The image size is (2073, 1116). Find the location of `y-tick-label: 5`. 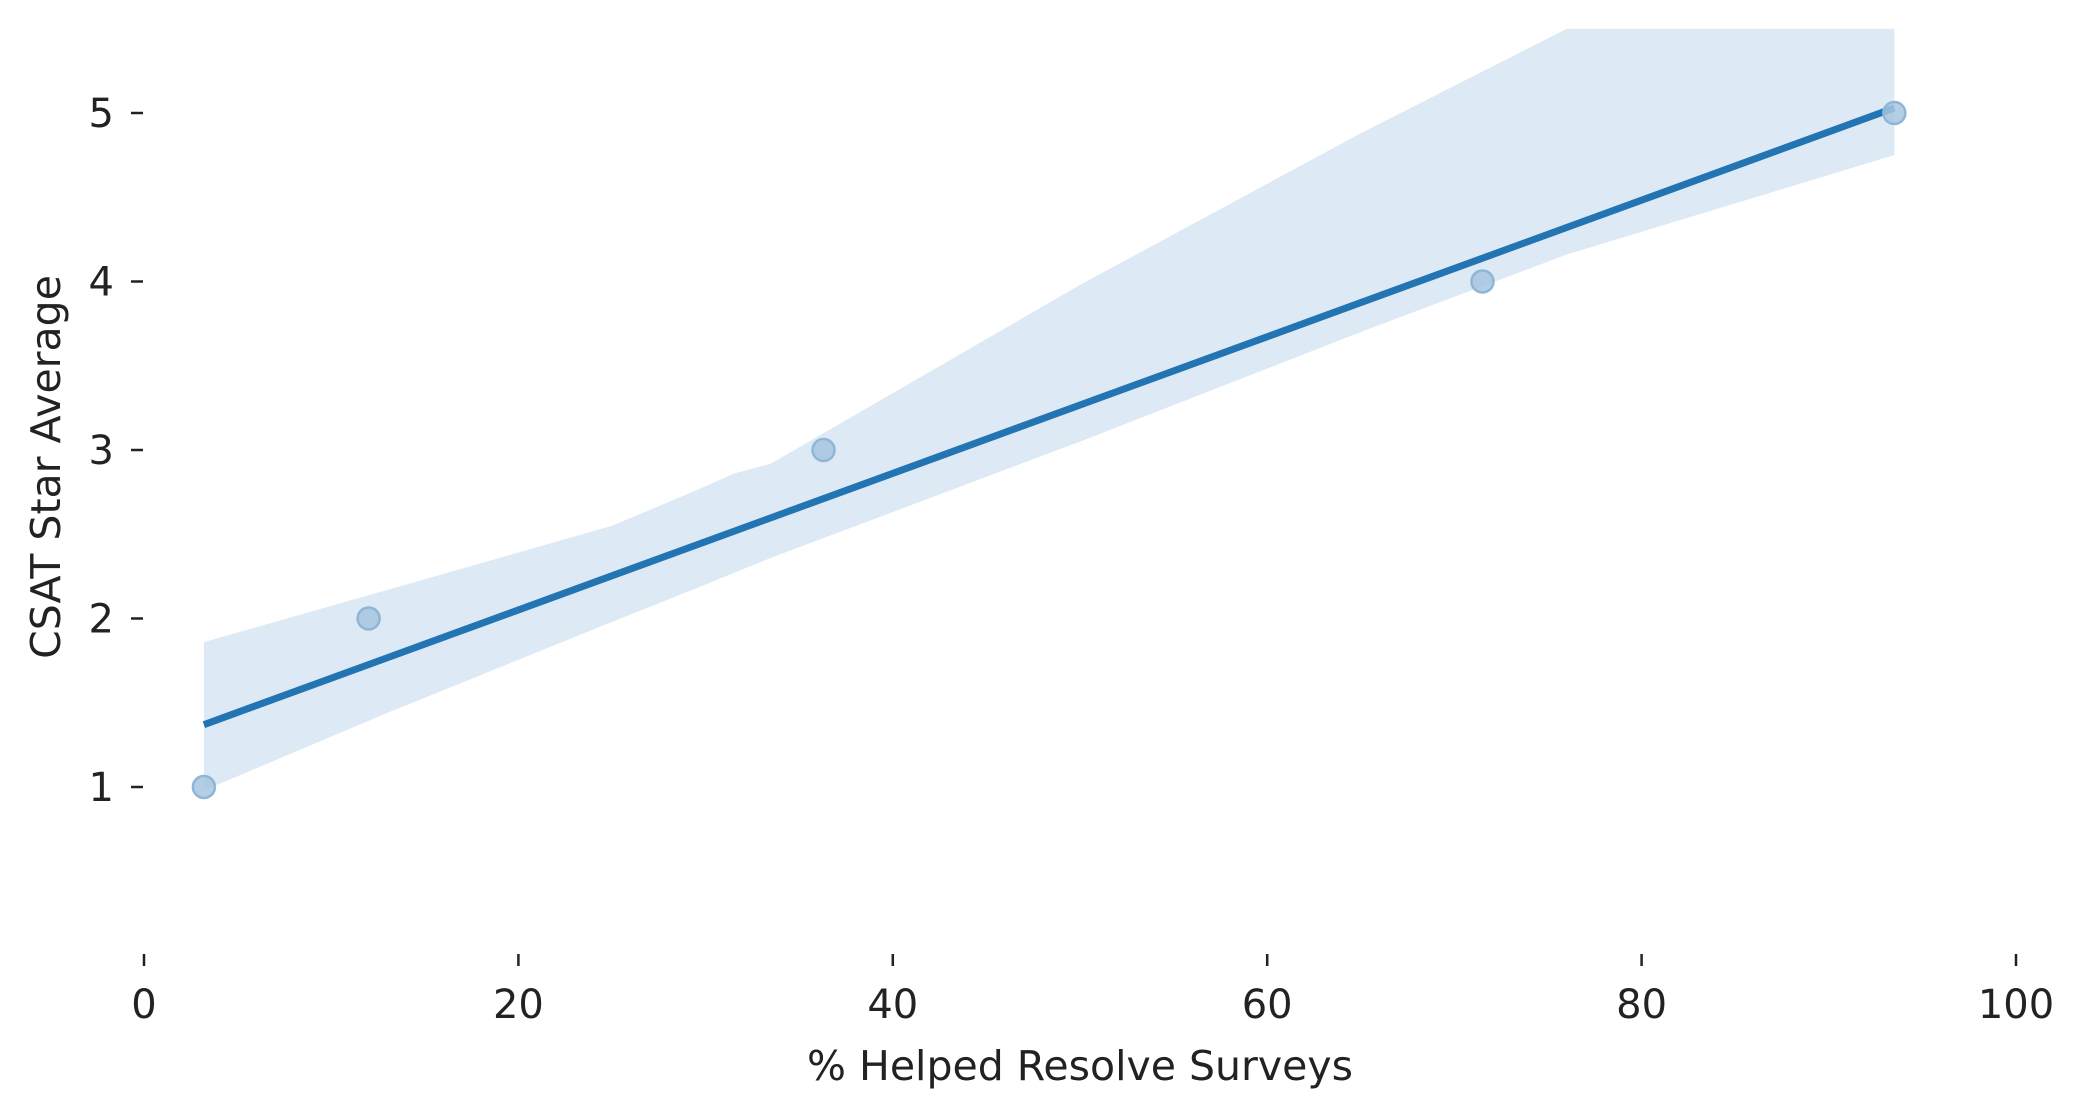

y-tick-label: 5 is located at coordinates (101, 114).